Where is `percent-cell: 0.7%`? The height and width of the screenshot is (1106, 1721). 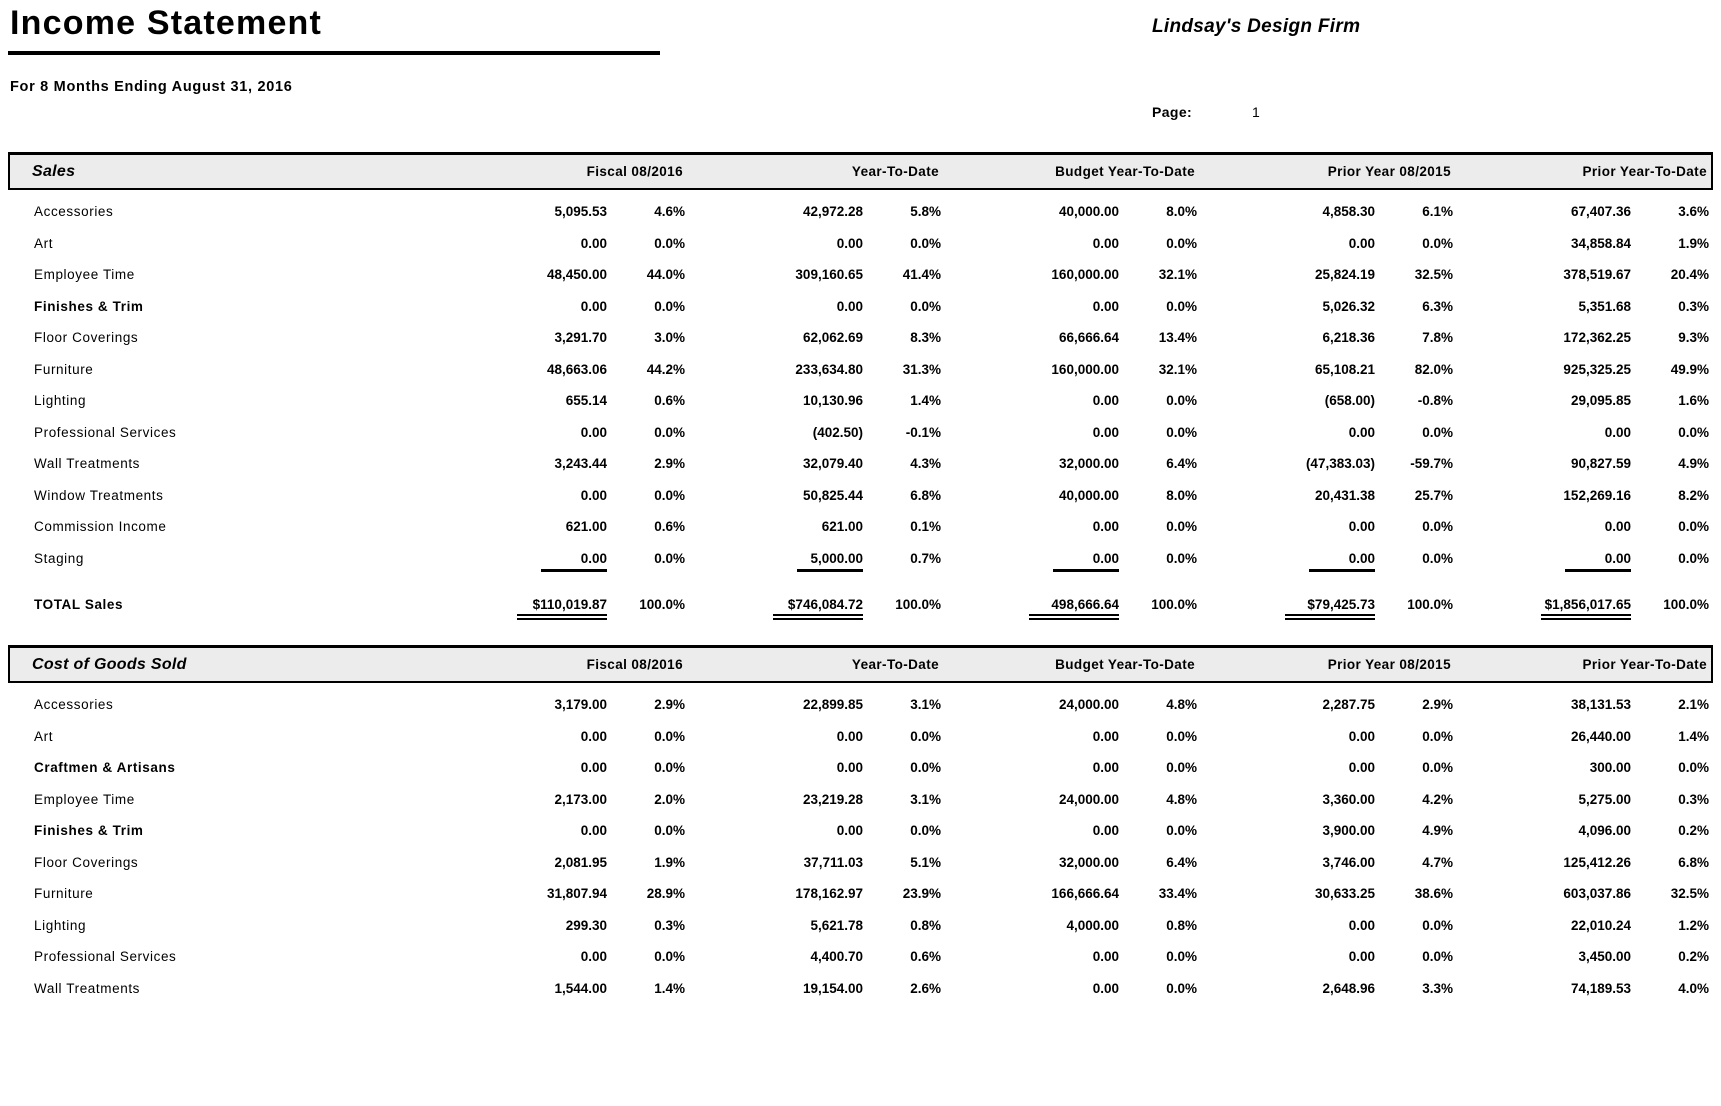 percent-cell: 0.7% is located at coordinates (925, 558).